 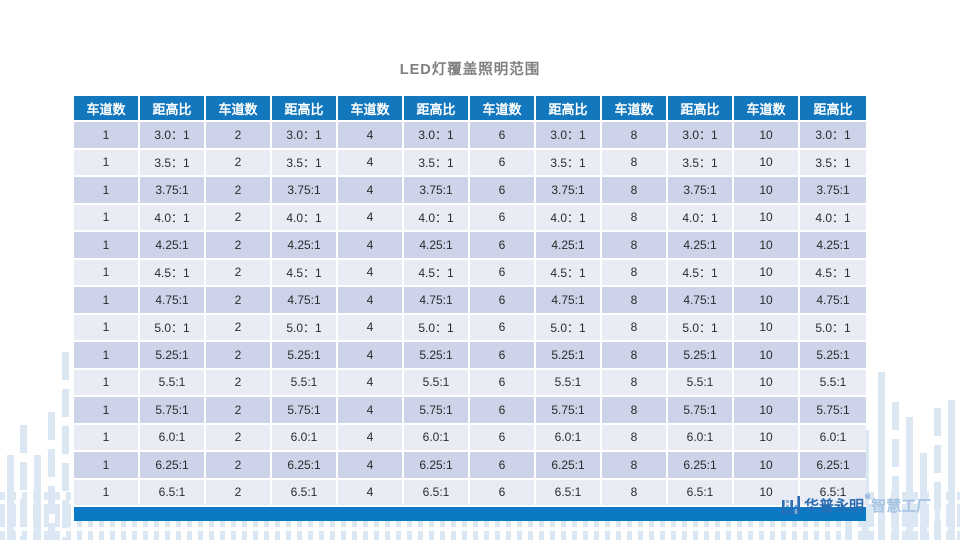 I want to click on ratio-cell: 3.5：1, so click(x=437, y=163).